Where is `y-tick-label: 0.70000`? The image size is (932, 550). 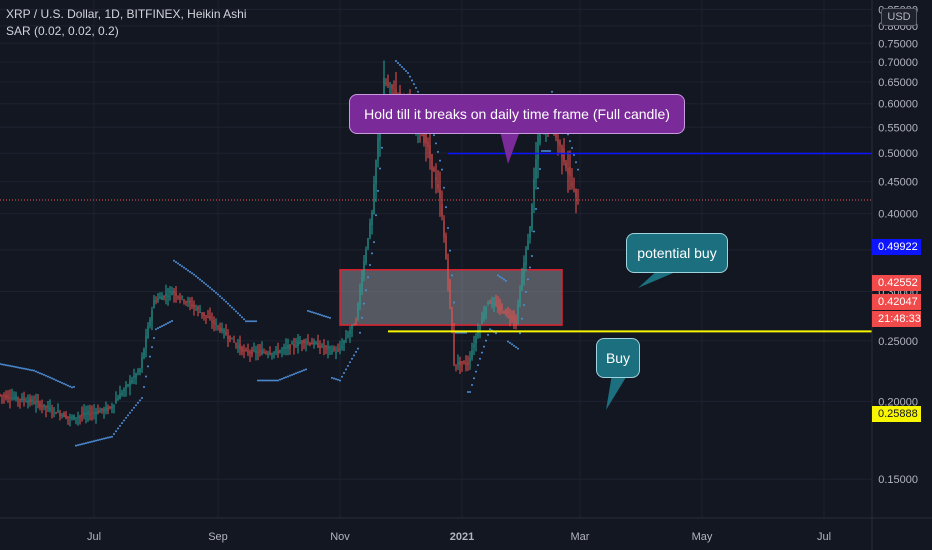
y-tick-label: 0.70000 is located at coordinates (898, 63).